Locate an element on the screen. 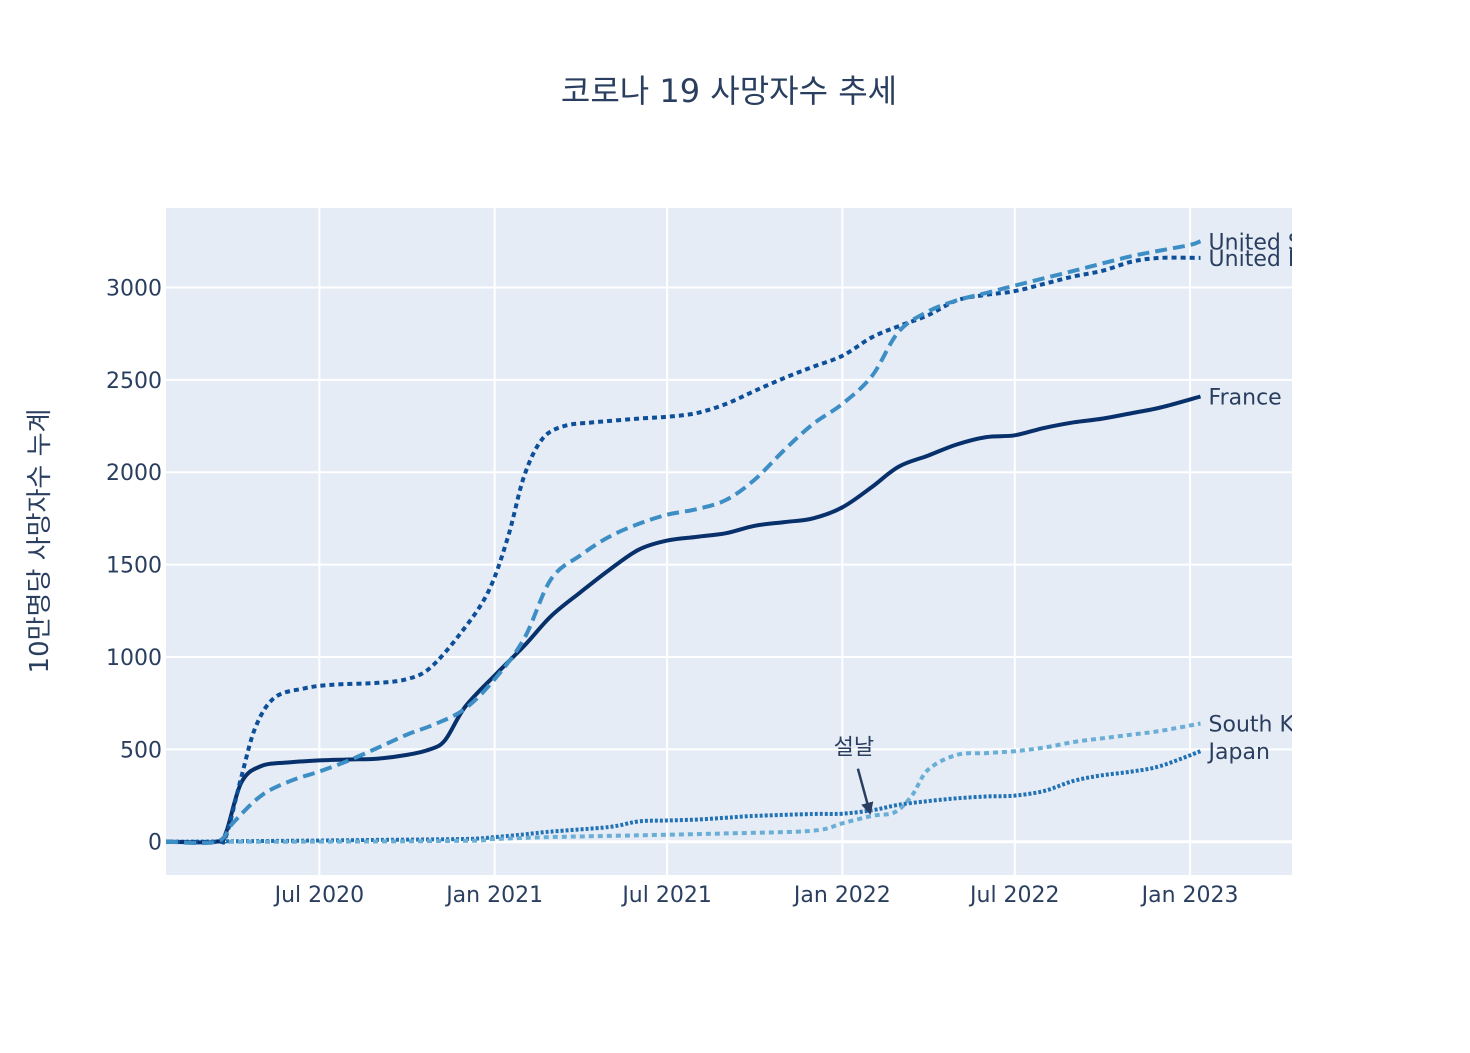  x-tick-label: Jul 2021 is located at coordinates (666, 895).